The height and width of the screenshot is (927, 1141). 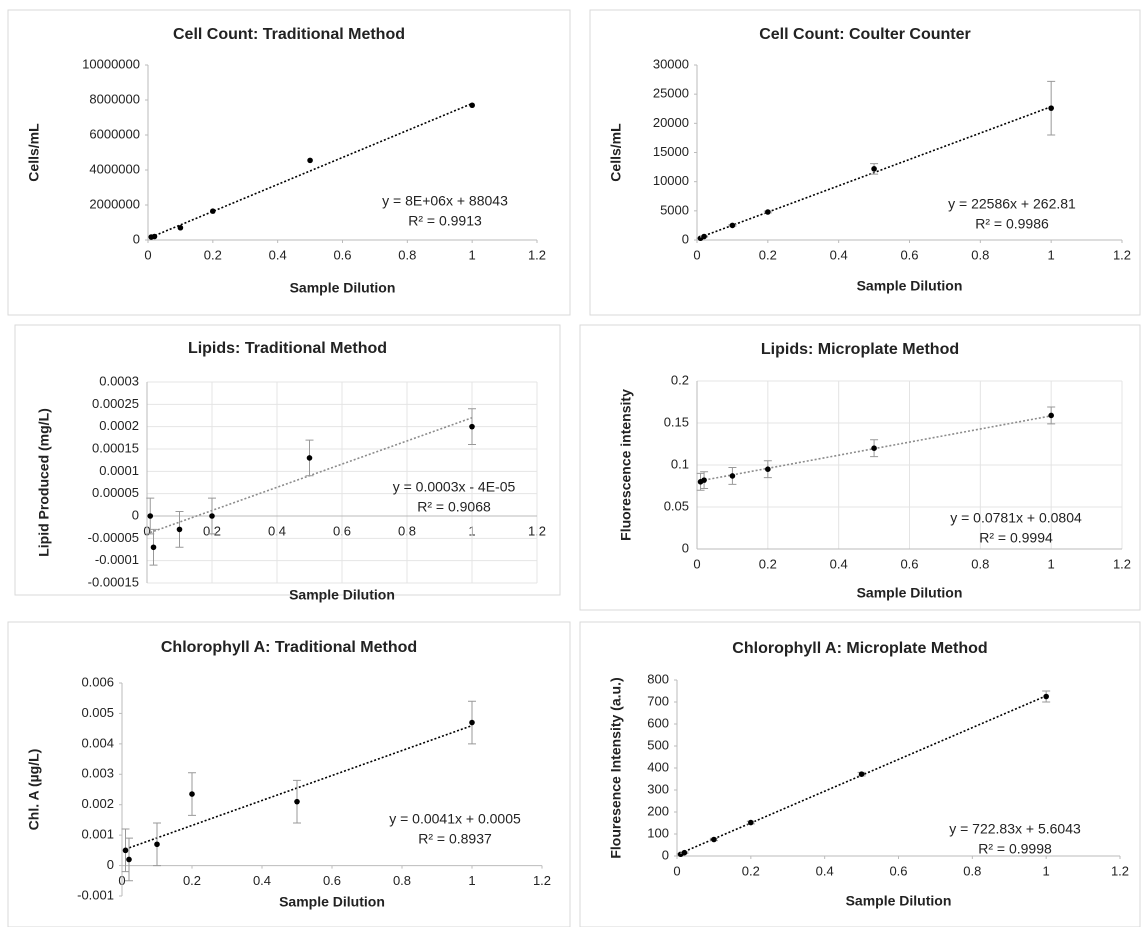 What do you see at coordinates (626, 465) in the screenshot?
I see `y-axis-title: Fluorescence intensity` at bounding box center [626, 465].